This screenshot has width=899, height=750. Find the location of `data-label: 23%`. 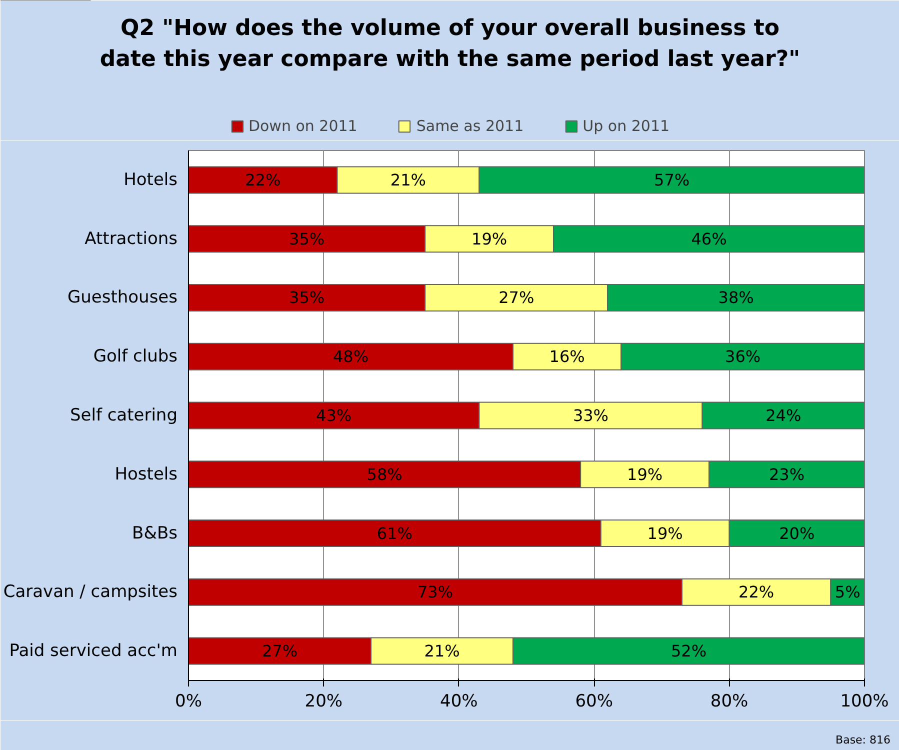

data-label: 23% is located at coordinates (786, 474).